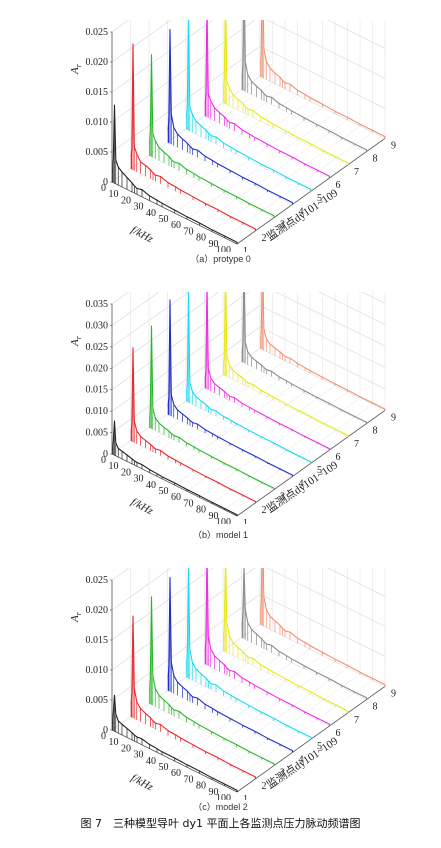 Image resolution: width=441 pixels, height=848 pixels. I want to click on series-4-line, so click(230, 117).